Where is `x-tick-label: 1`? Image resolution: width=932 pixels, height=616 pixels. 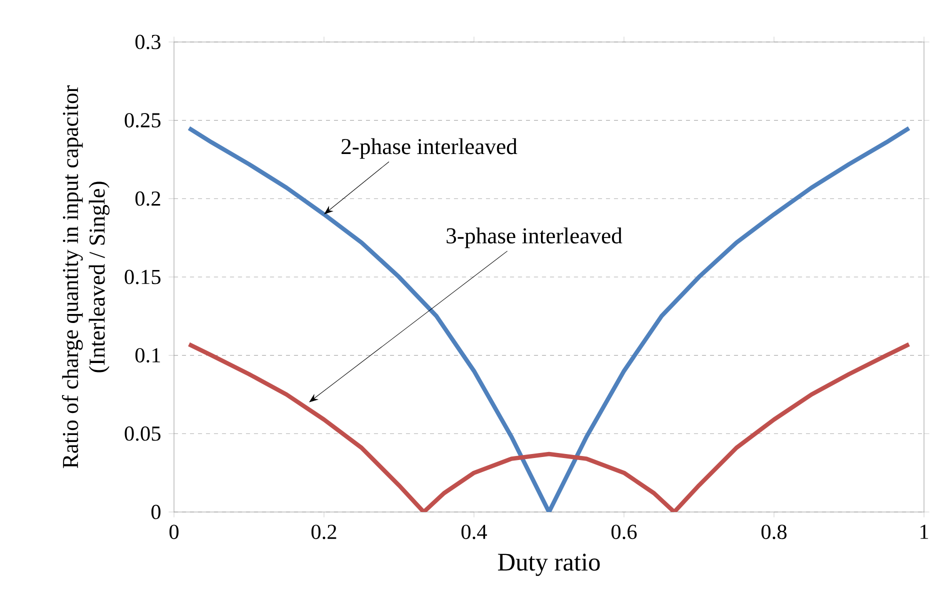 x-tick-label: 1 is located at coordinates (924, 531).